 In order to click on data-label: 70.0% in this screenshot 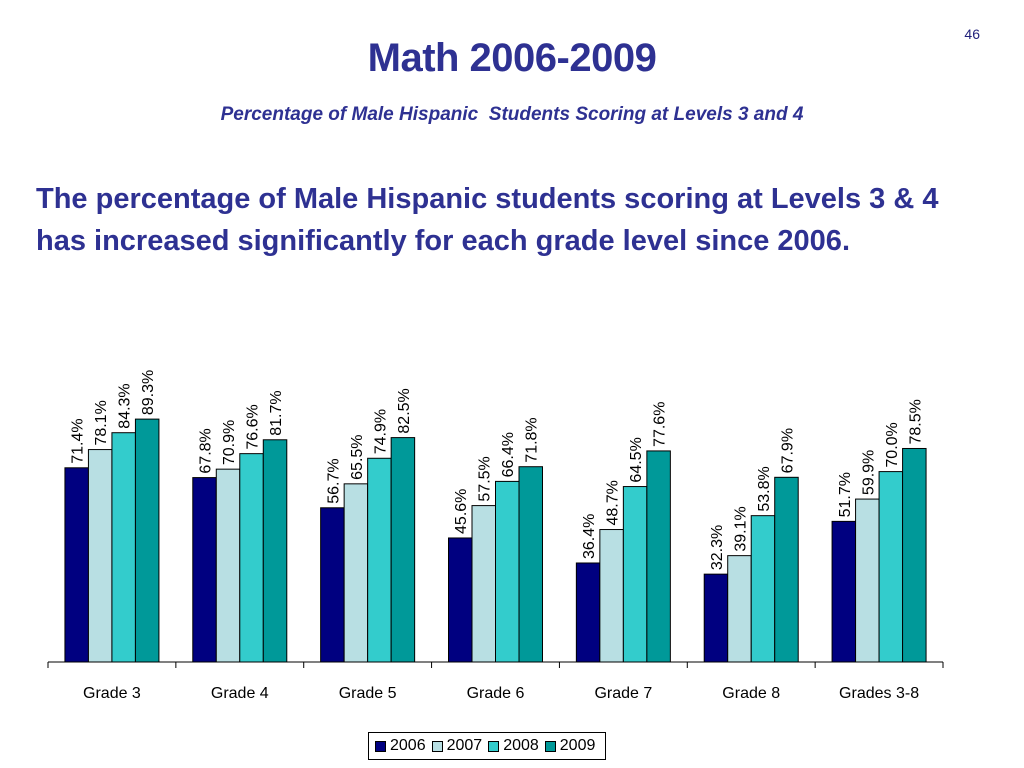, I will do `click(892, 444)`.